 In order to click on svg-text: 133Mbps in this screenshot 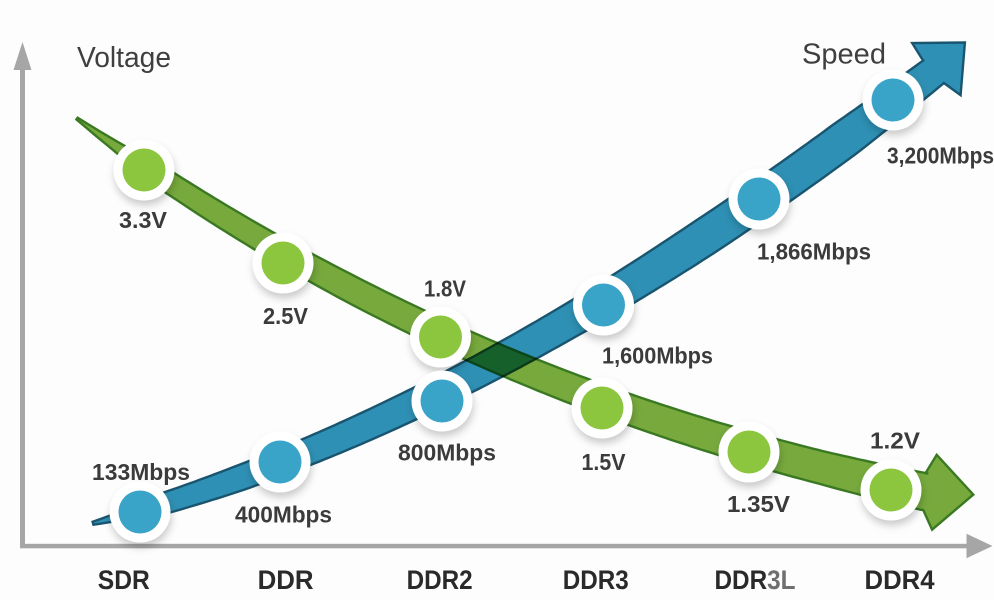, I will do `click(141, 472)`.